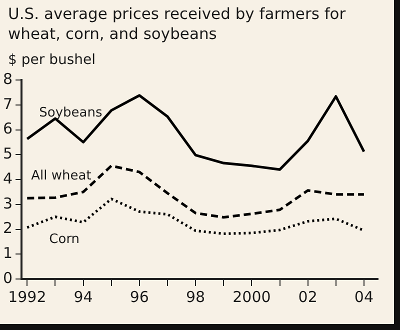 Image resolution: width=400 pixels, height=330 pixels. Describe the element at coordinates (7, 153) in the screenshot. I see `y-tick-label: 5` at that location.